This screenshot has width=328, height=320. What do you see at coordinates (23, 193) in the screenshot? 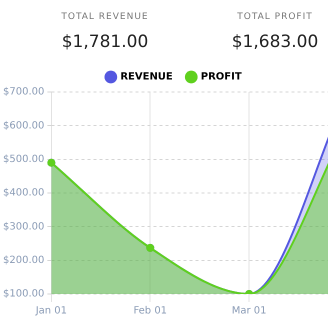
I see `y-tick-label: $400.00` at bounding box center [23, 193].